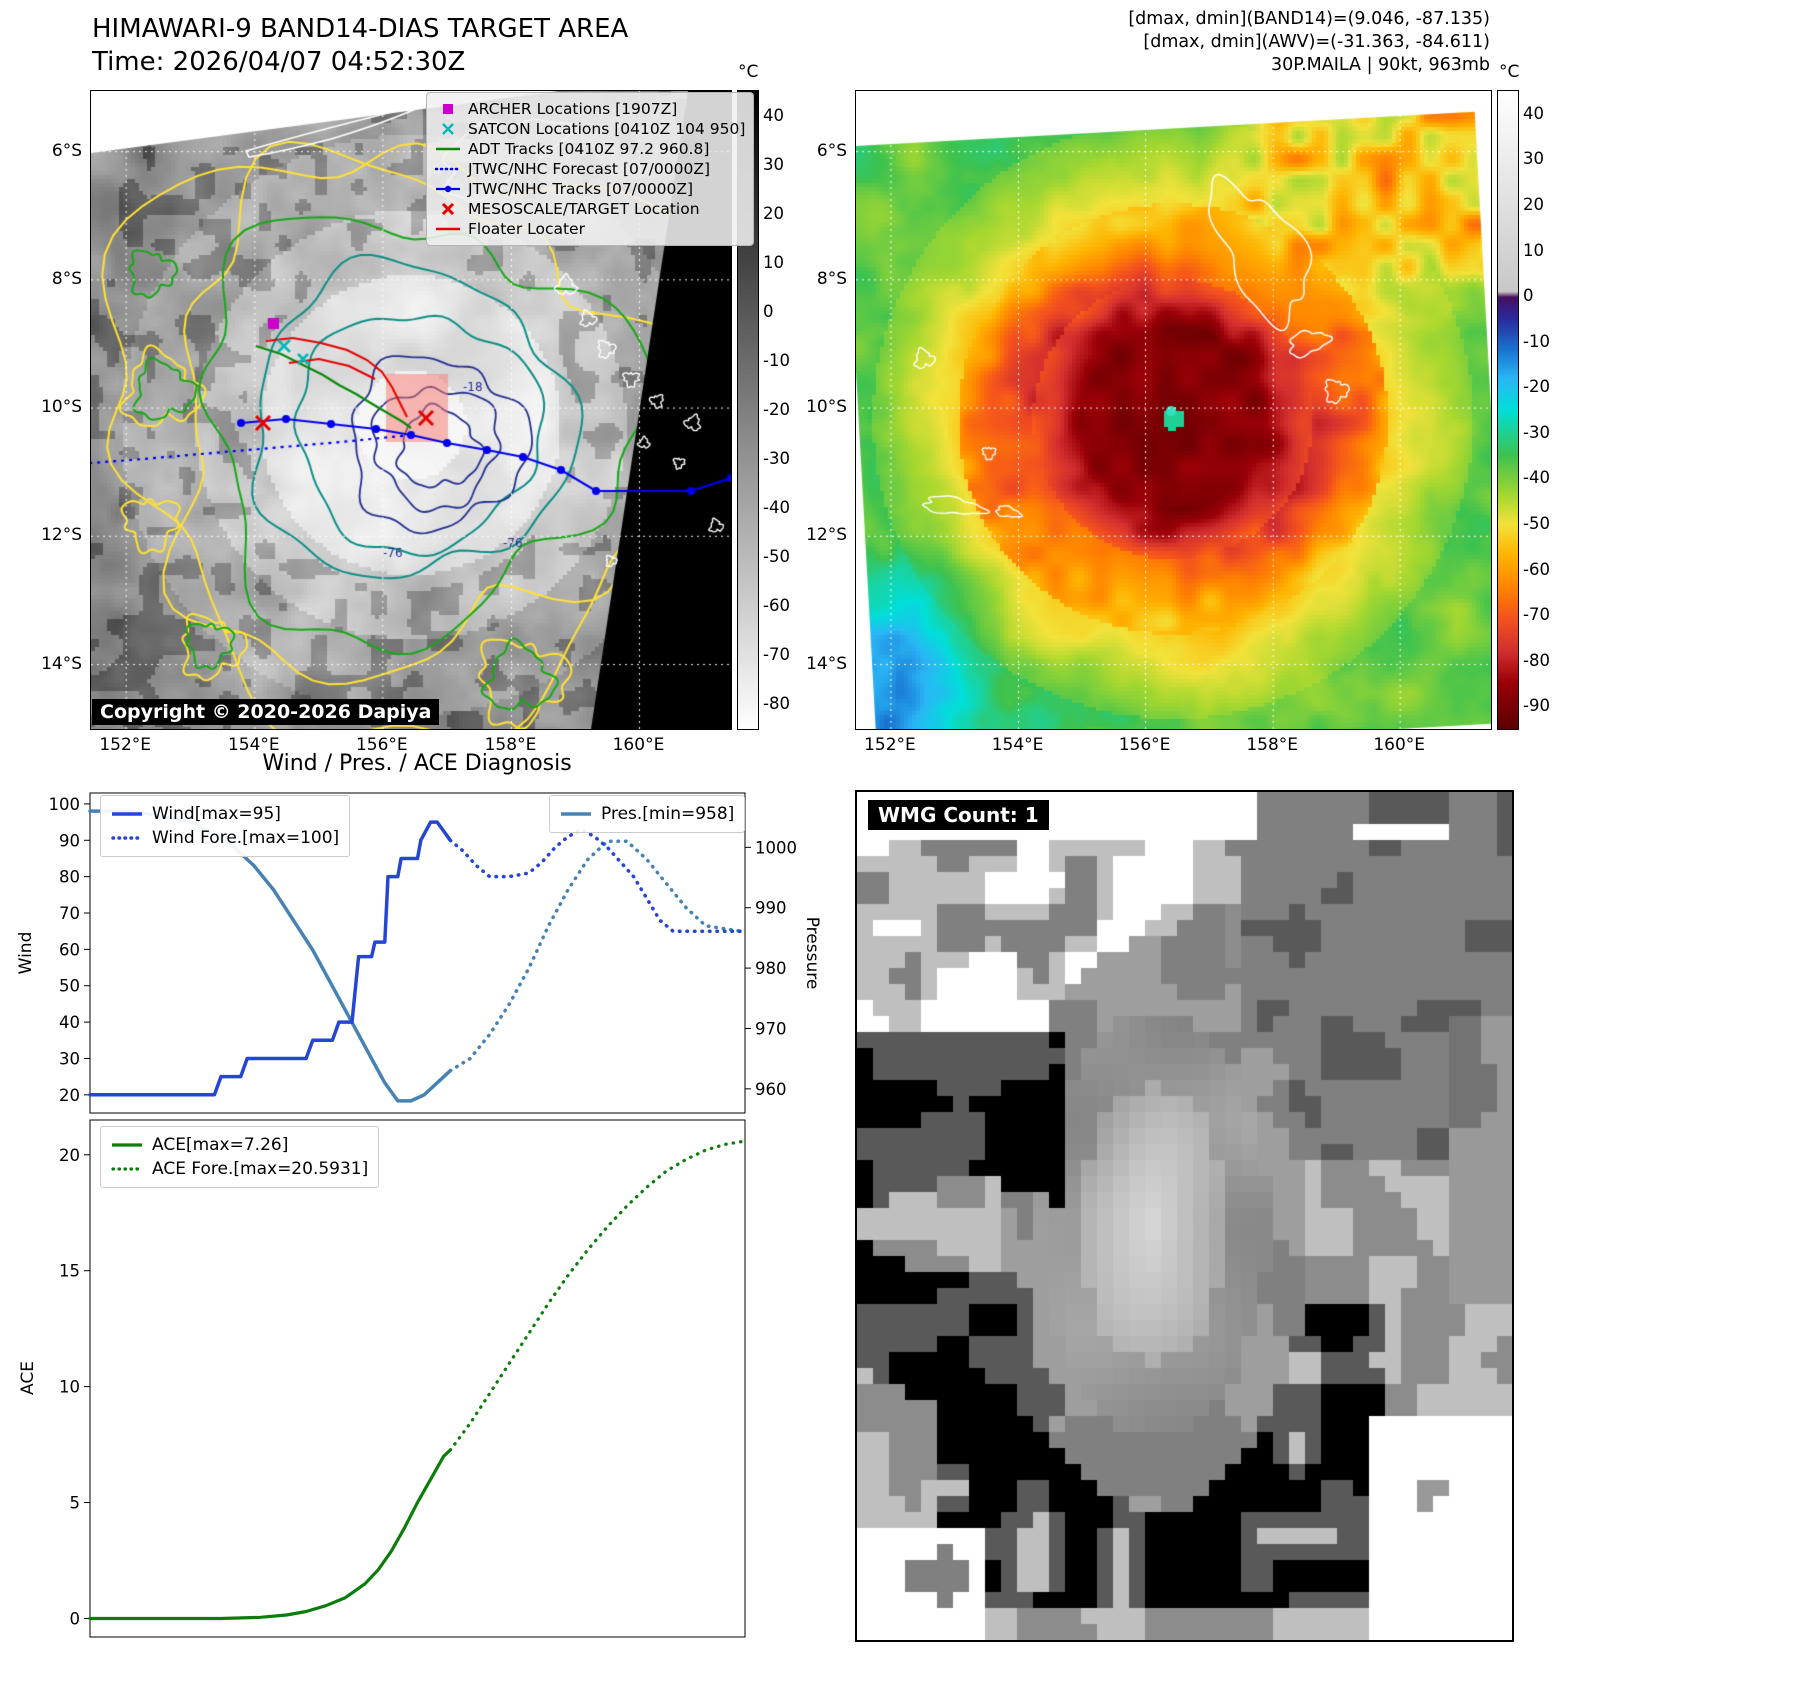 Image resolution: width=1797 pixels, height=1690 pixels. I want to click on line-dot-marker-icon, so click(448, 189).